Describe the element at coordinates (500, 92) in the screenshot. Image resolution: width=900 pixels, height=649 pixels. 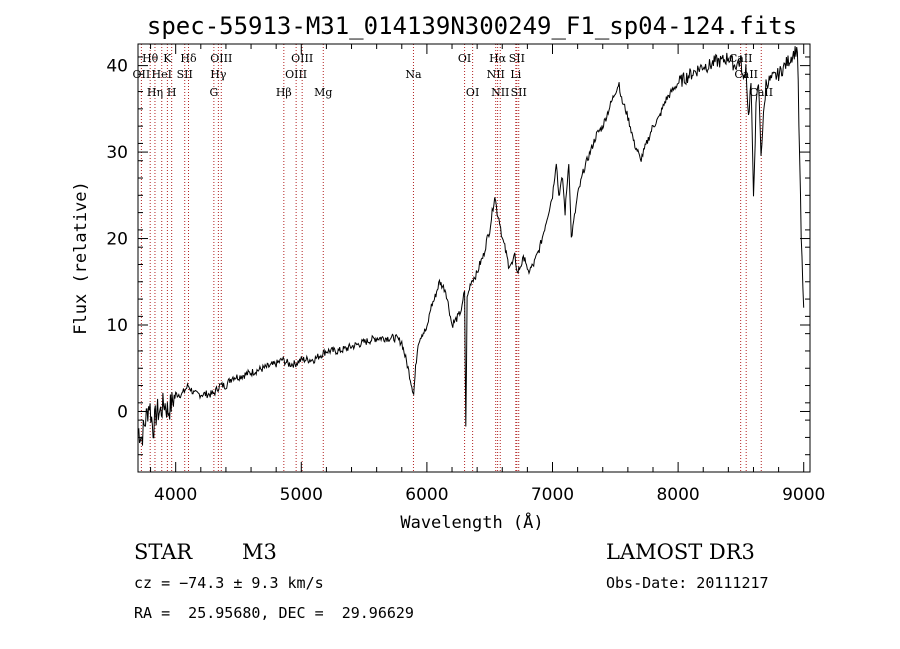
I see `line-marker-label-20: NII` at that location.